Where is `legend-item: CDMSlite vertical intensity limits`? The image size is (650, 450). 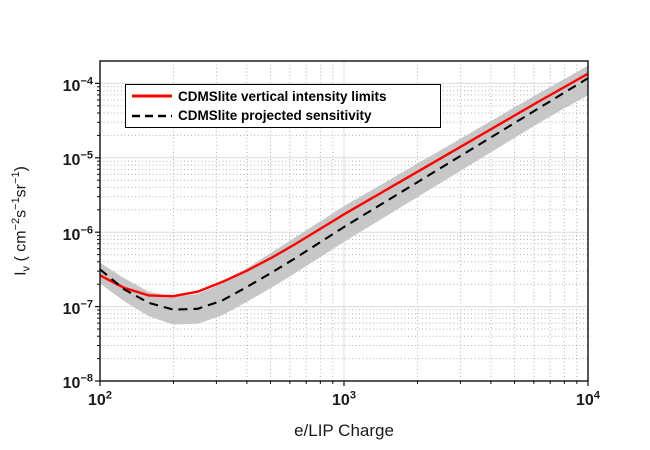 legend-item: CDMSlite vertical intensity limits is located at coordinates (283, 96).